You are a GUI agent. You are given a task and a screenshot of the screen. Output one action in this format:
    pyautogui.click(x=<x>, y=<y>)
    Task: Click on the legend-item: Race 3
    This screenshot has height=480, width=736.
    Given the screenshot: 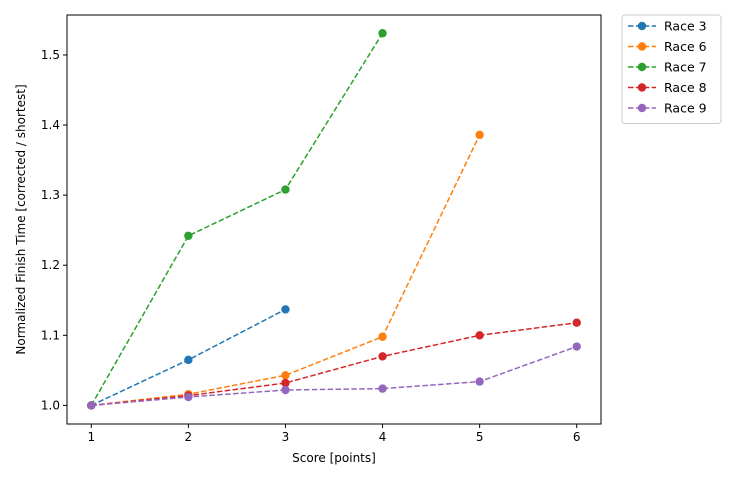 What is the action you would take?
    pyautogui.click(x=667, y=26)
    